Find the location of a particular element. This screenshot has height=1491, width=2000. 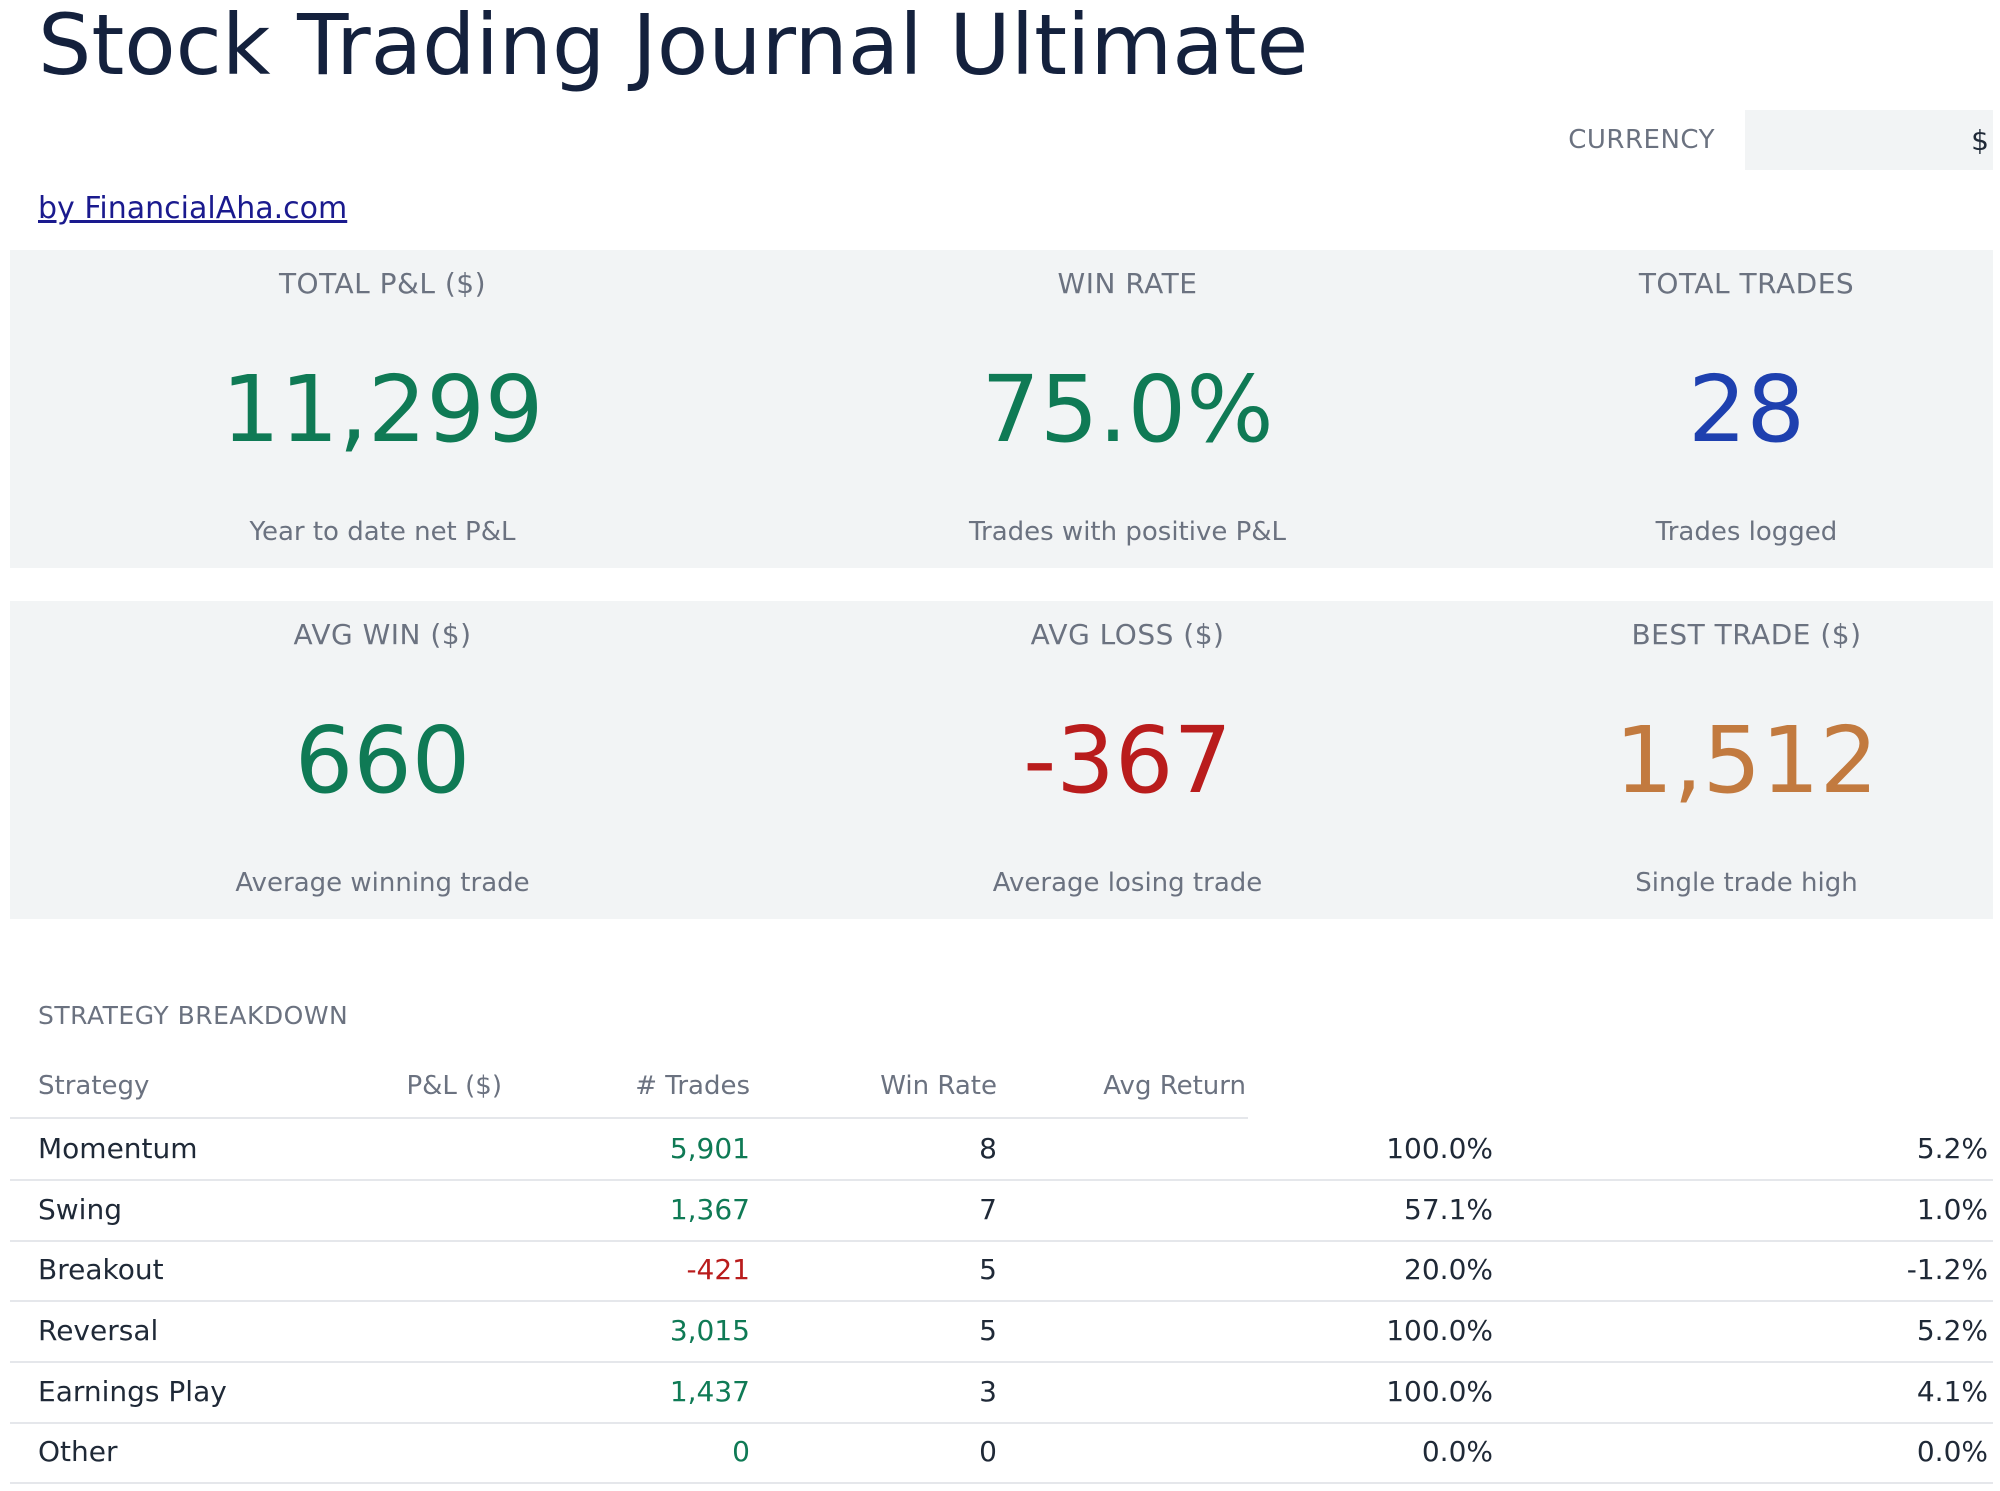

kpi-subtitle: Year to date net P&L is located at coordinates (382, 532).